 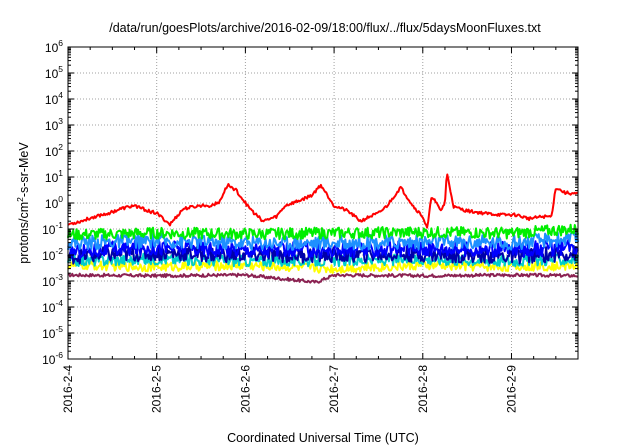 I want to click on series-line-red, so click(x=323, y=201).